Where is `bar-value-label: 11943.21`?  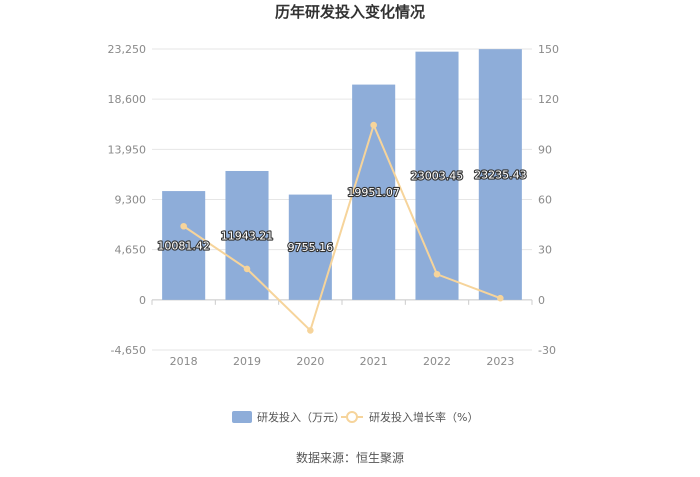
bar-value-label: 11943.21 is located at coordinates (247, 235).